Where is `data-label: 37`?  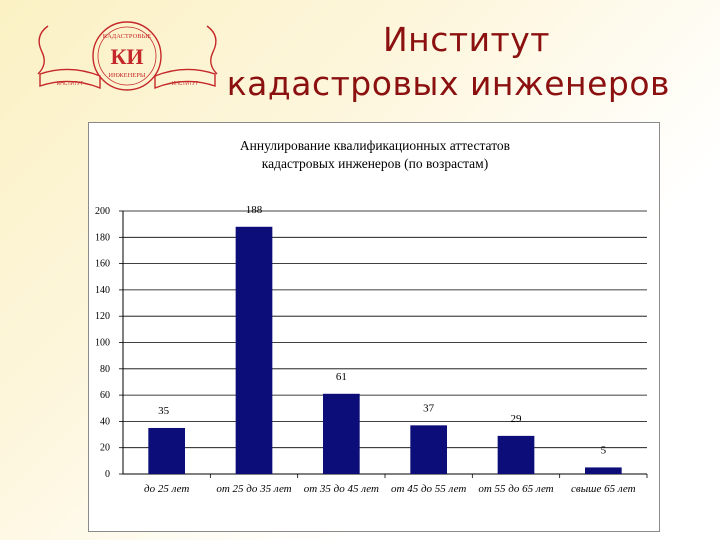 data-label: 37 is located at coordinates (429, 408).